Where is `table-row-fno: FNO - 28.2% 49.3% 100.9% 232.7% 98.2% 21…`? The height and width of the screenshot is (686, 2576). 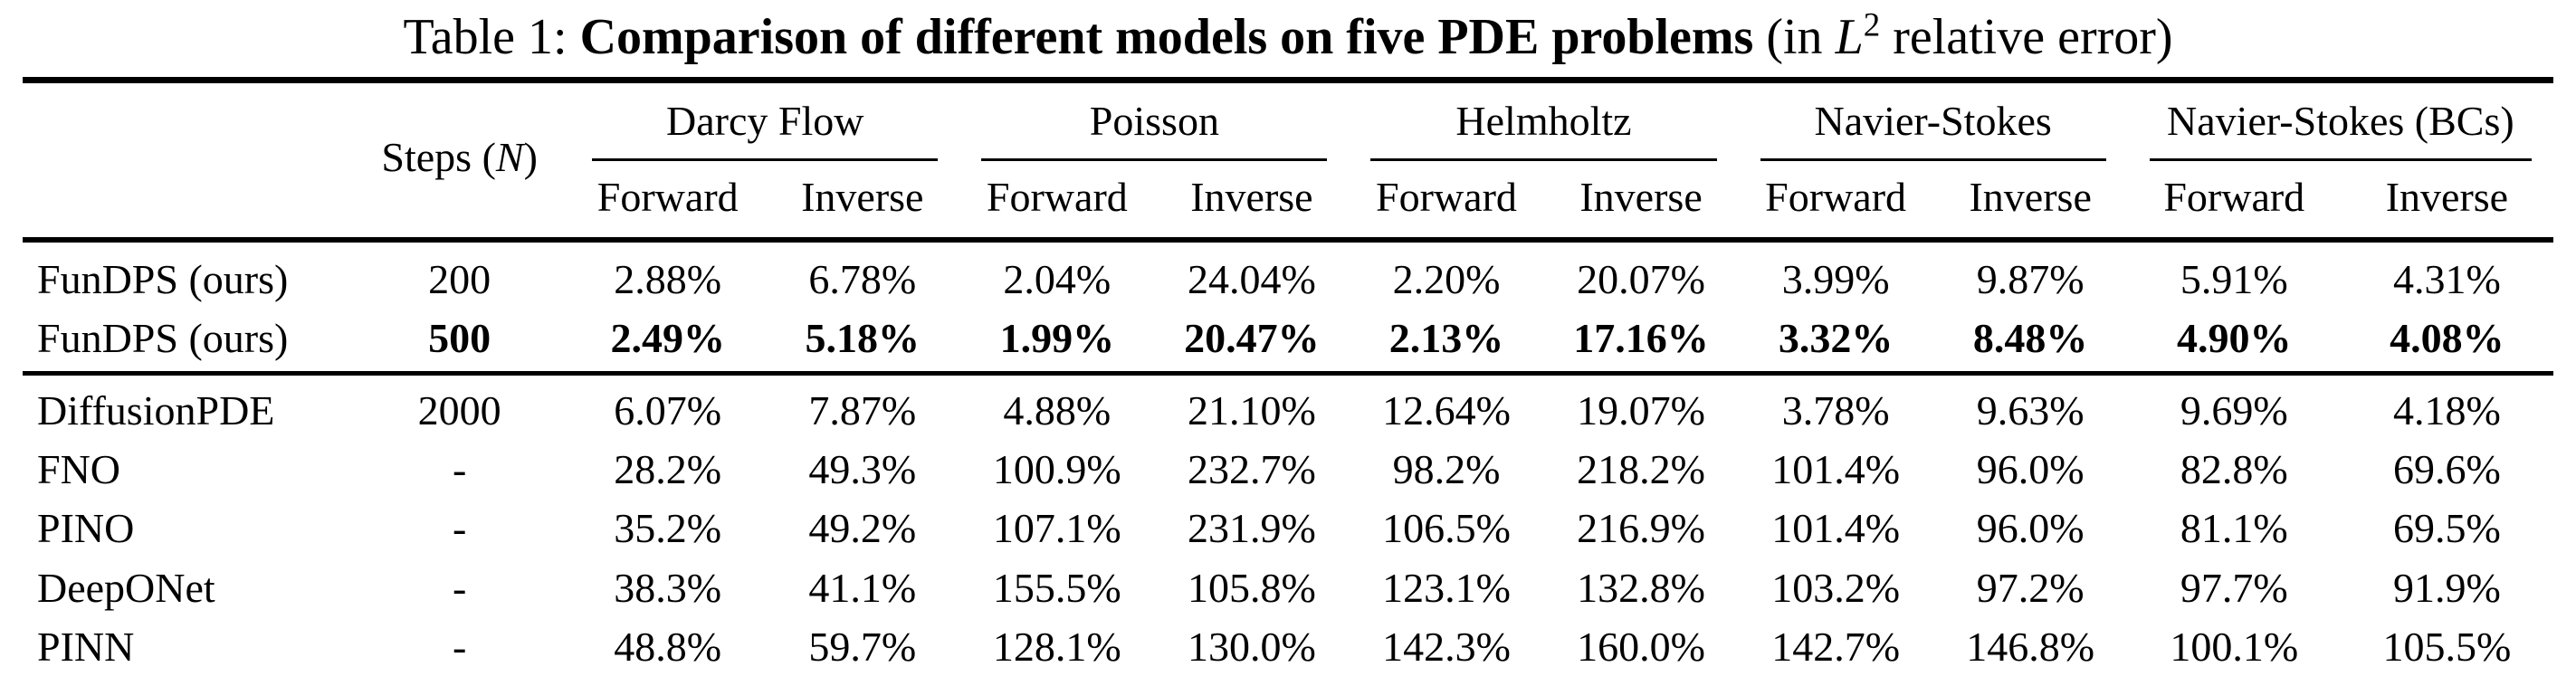 table-row-fno: FNO - 28.2% 49.3% 100.9% 232.7% 98.2% 21… is located at coordinates (1288, 469).